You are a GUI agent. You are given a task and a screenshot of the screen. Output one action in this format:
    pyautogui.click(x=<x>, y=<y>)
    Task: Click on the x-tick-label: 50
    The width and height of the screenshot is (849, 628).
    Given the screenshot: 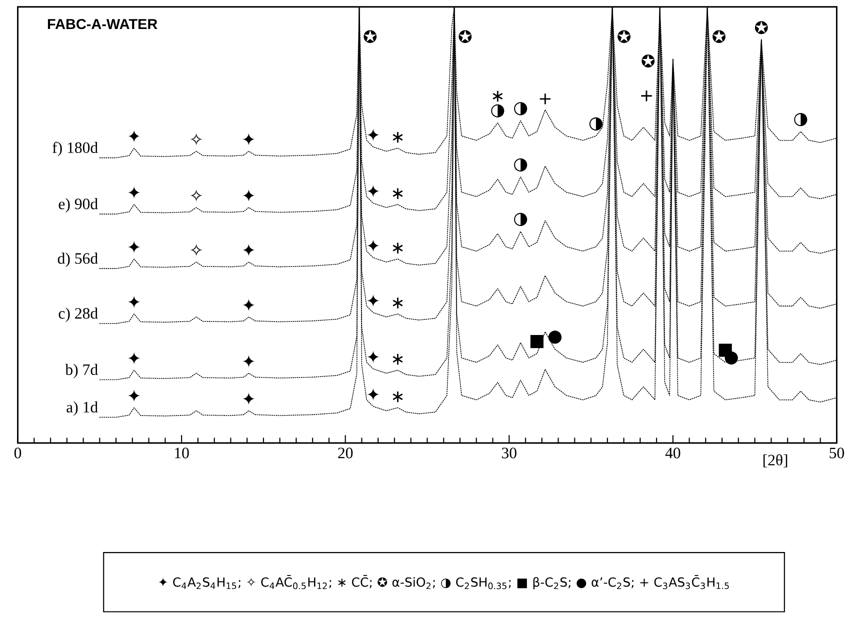 What is the action you would take?
    pyautogui.click(x=837, y=453)
    